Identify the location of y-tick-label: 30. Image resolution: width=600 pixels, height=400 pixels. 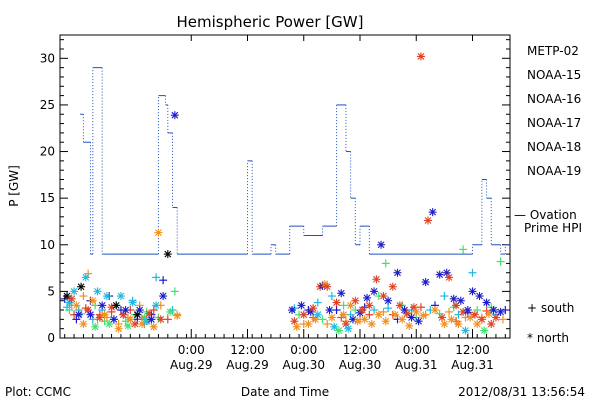
(47, 58).